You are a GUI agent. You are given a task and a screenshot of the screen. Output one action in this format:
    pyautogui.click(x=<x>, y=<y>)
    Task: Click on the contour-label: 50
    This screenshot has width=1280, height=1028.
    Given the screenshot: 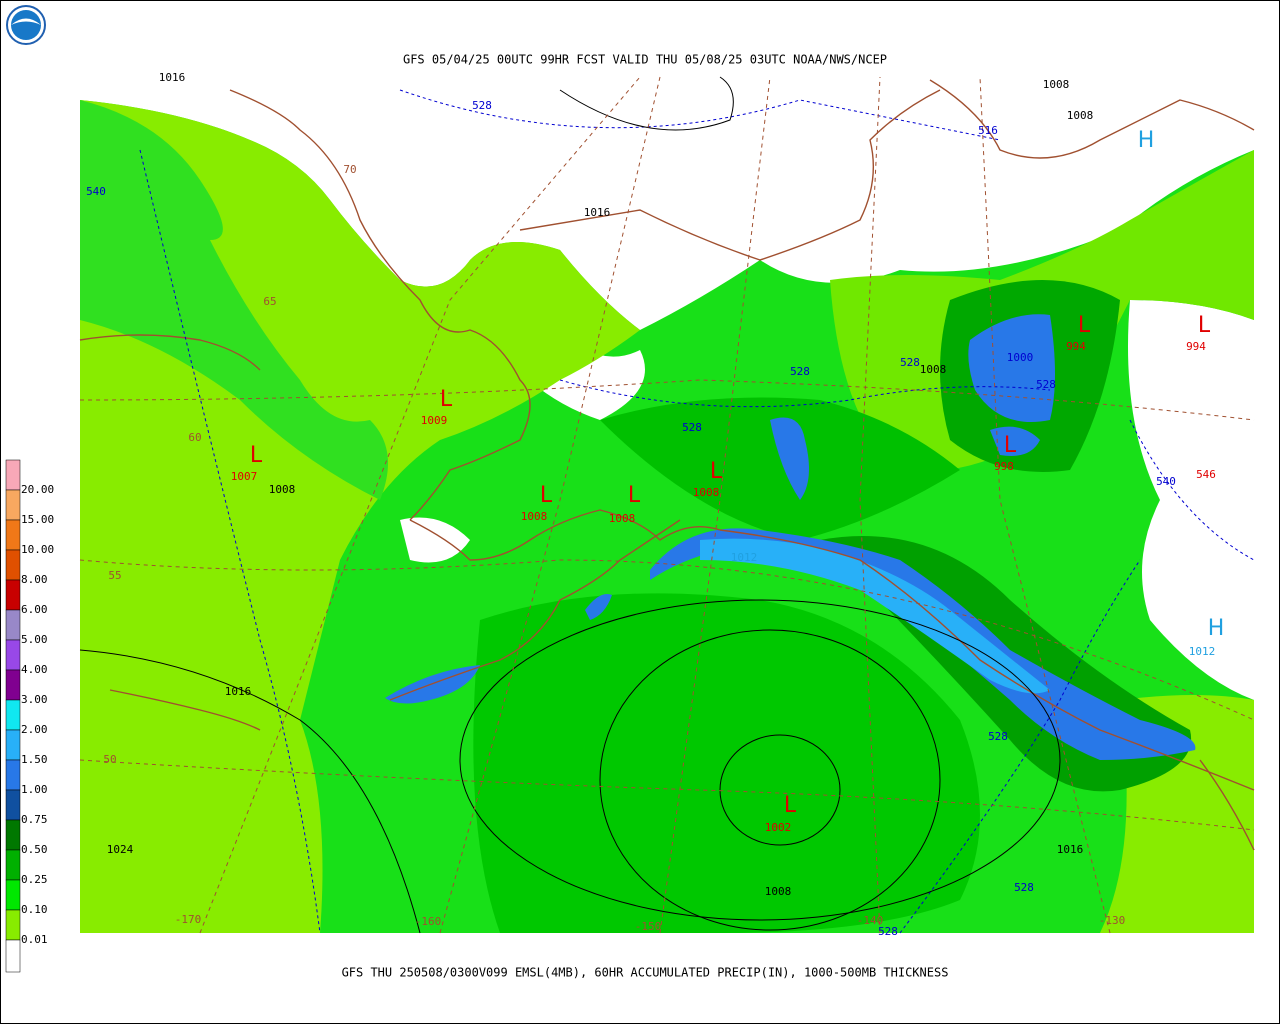 What is the action you would take?
    pyautogui.click(x=109, y=759)
    